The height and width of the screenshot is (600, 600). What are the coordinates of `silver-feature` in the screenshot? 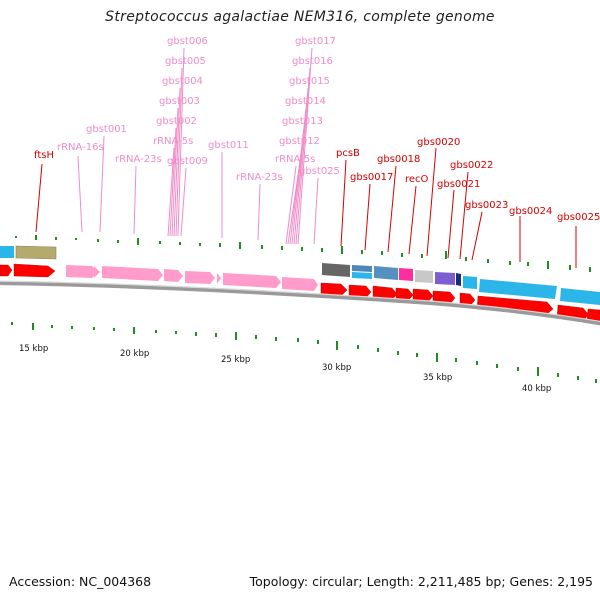 It's located at (424, 276).